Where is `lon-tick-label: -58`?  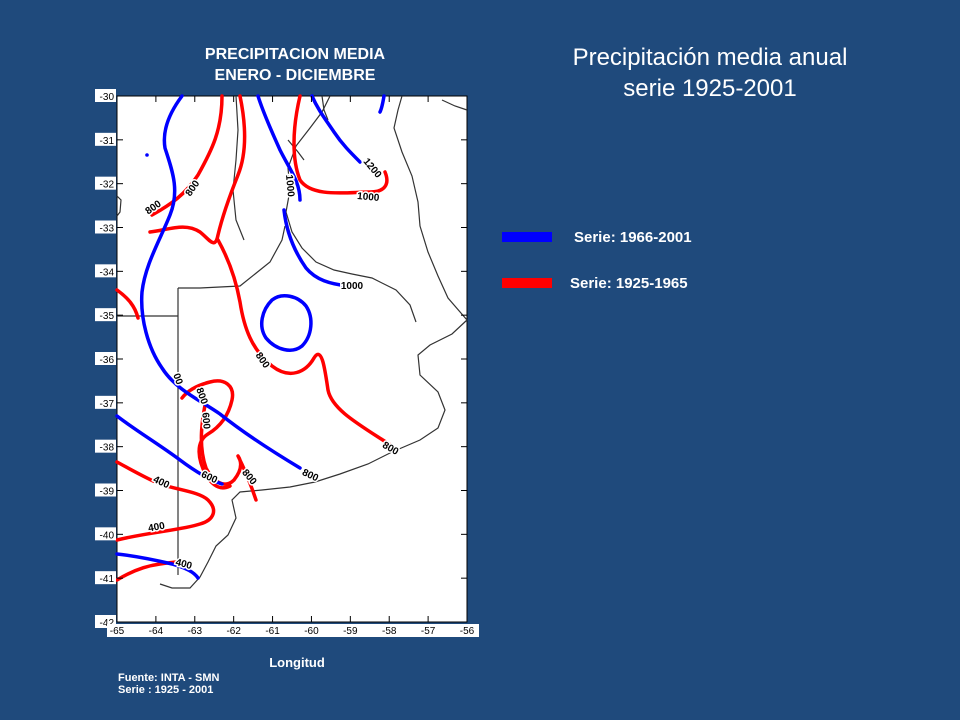 lon-tick-label: -58 is located at coordinates (389, 631).